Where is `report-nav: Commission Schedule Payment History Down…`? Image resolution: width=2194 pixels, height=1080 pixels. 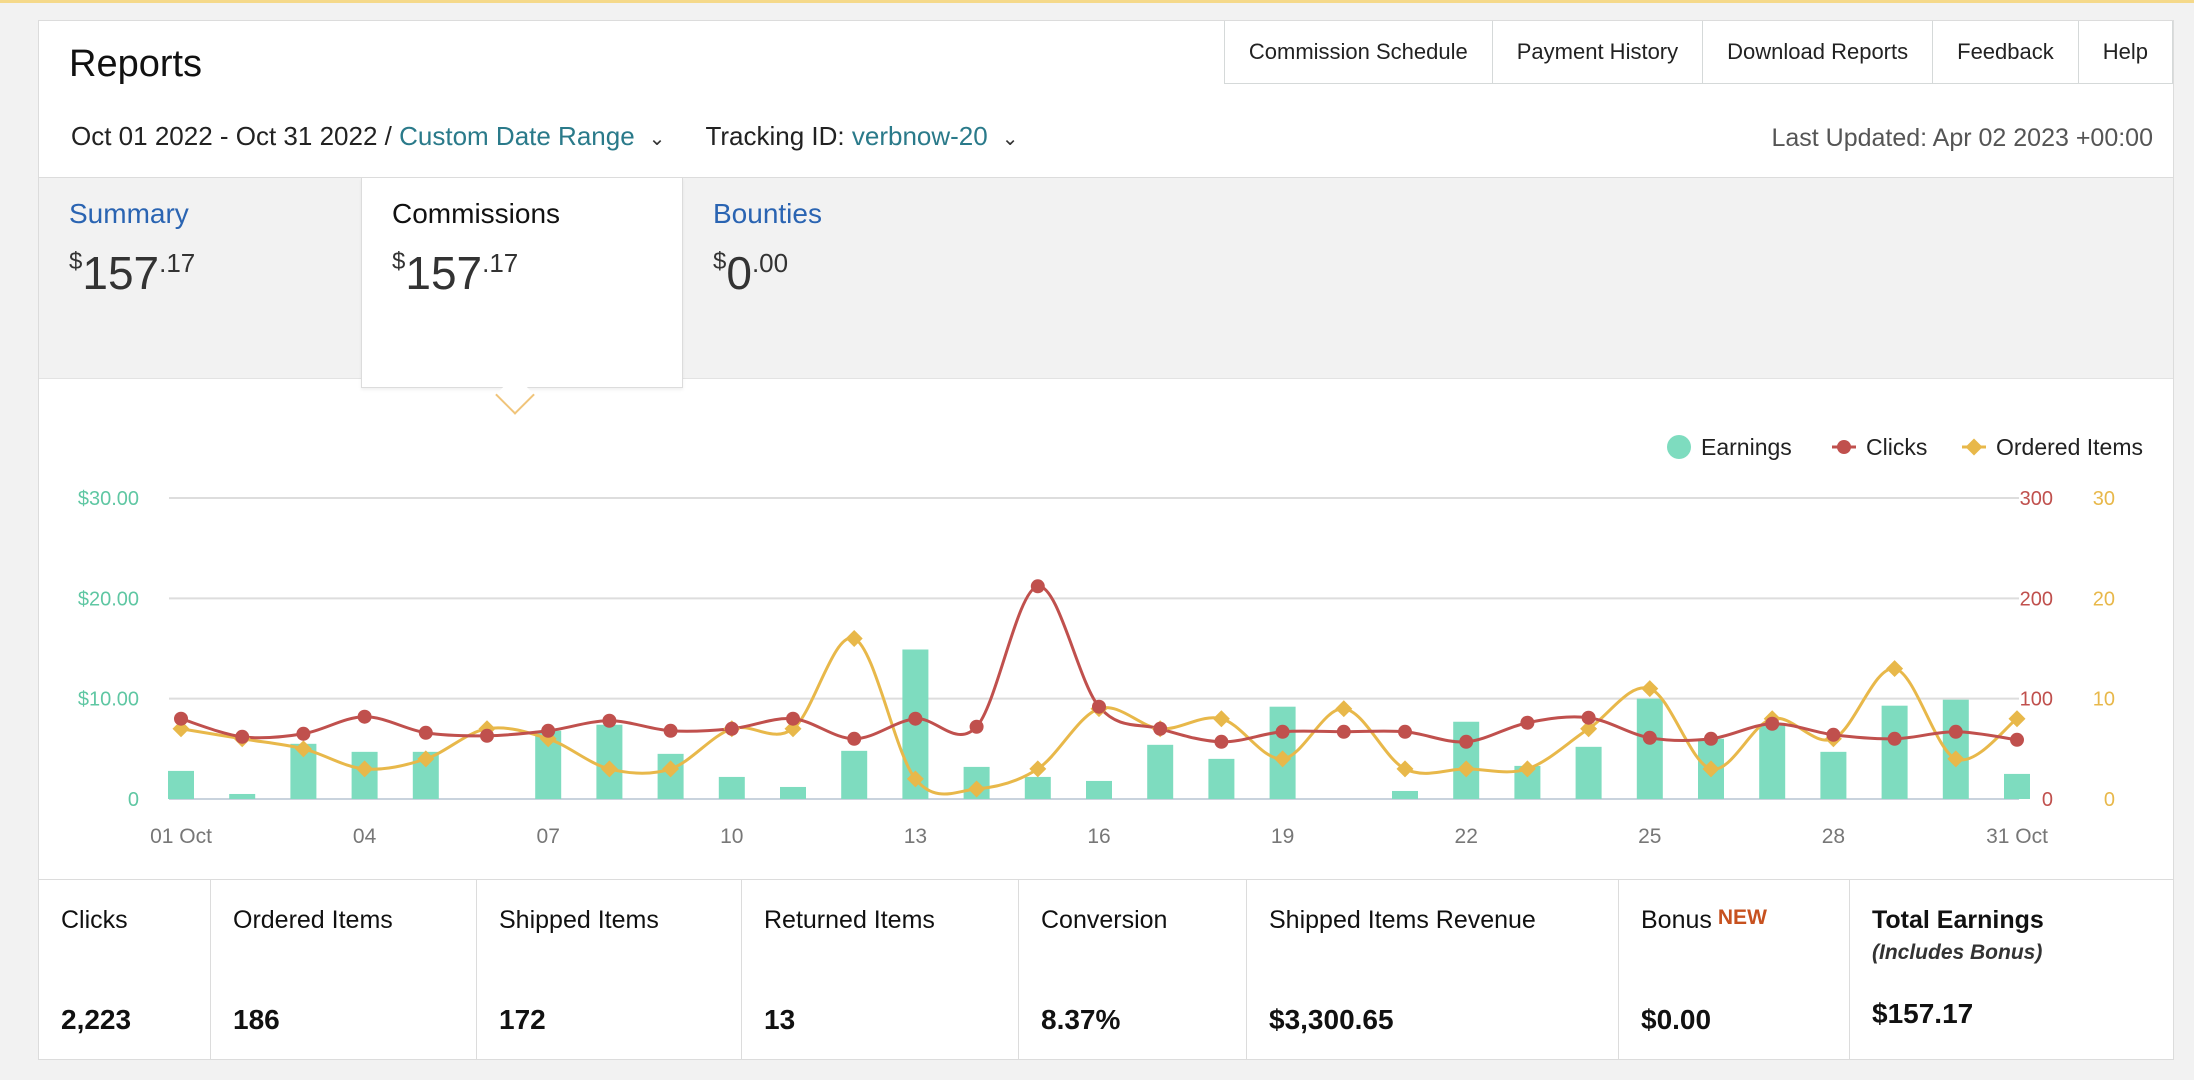
report-nav: Commission Schedule Payment History Down… is located at coordinates (1698, 52).